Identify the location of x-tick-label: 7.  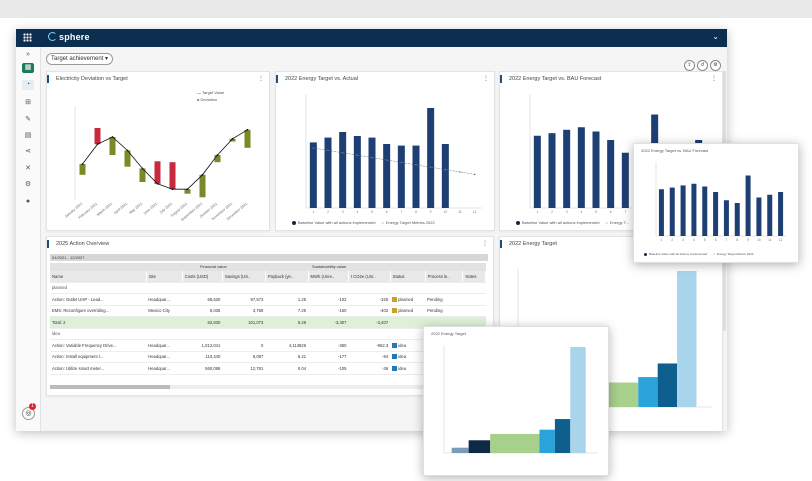
(727, 240).